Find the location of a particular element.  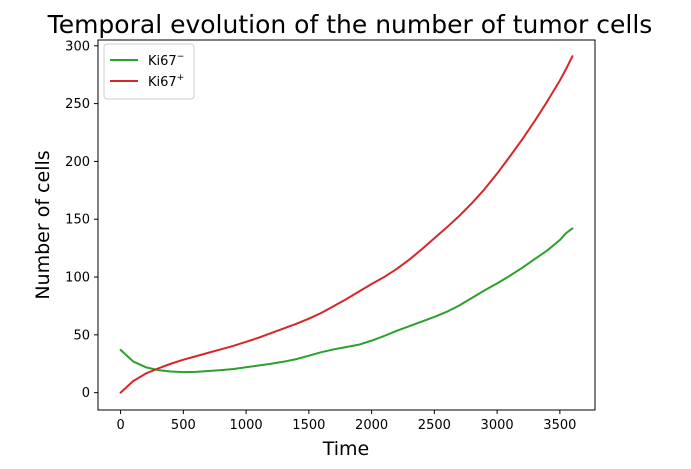

legend-label: Ki67− is located at coordinates (166, 60).